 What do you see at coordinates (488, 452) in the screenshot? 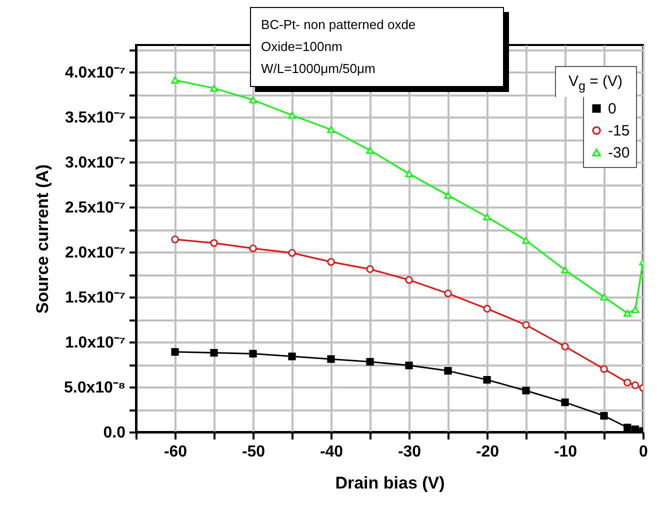
I see `x-tick-label: -20` at bounding box center [488, 452].